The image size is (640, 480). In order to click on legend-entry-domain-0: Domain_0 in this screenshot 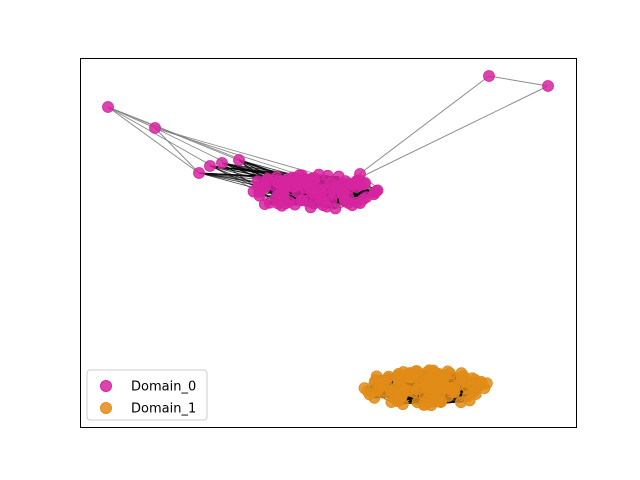, I will do `click(148, 387)`.